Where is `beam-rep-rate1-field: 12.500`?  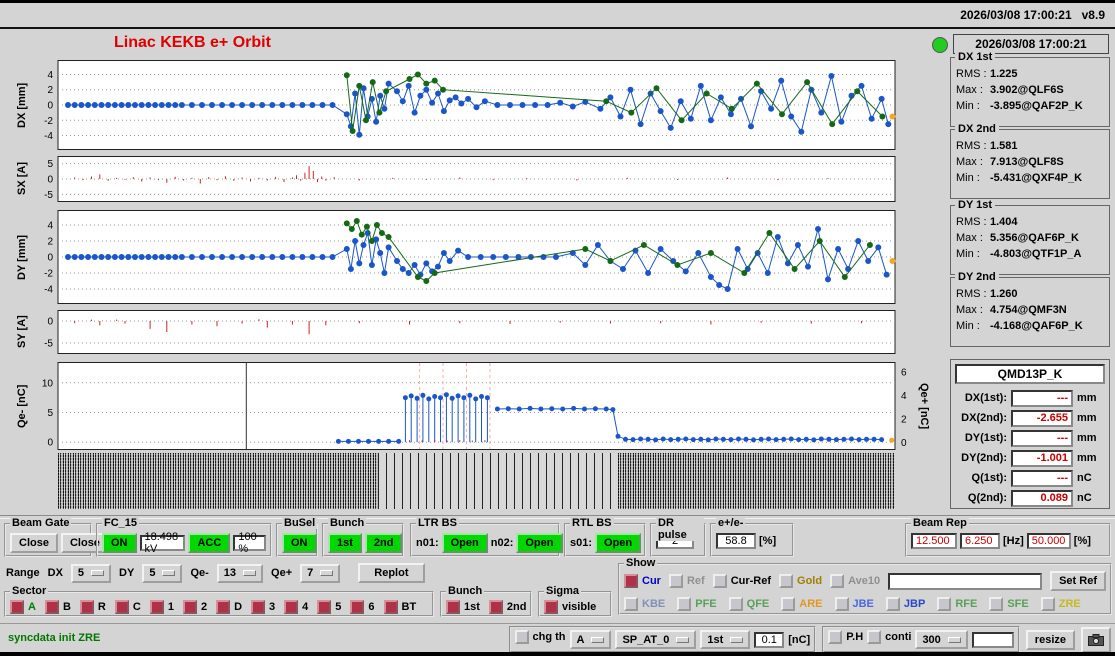
beam-rep-rate1-field: 12.500 is located at coordinates (934, 541).